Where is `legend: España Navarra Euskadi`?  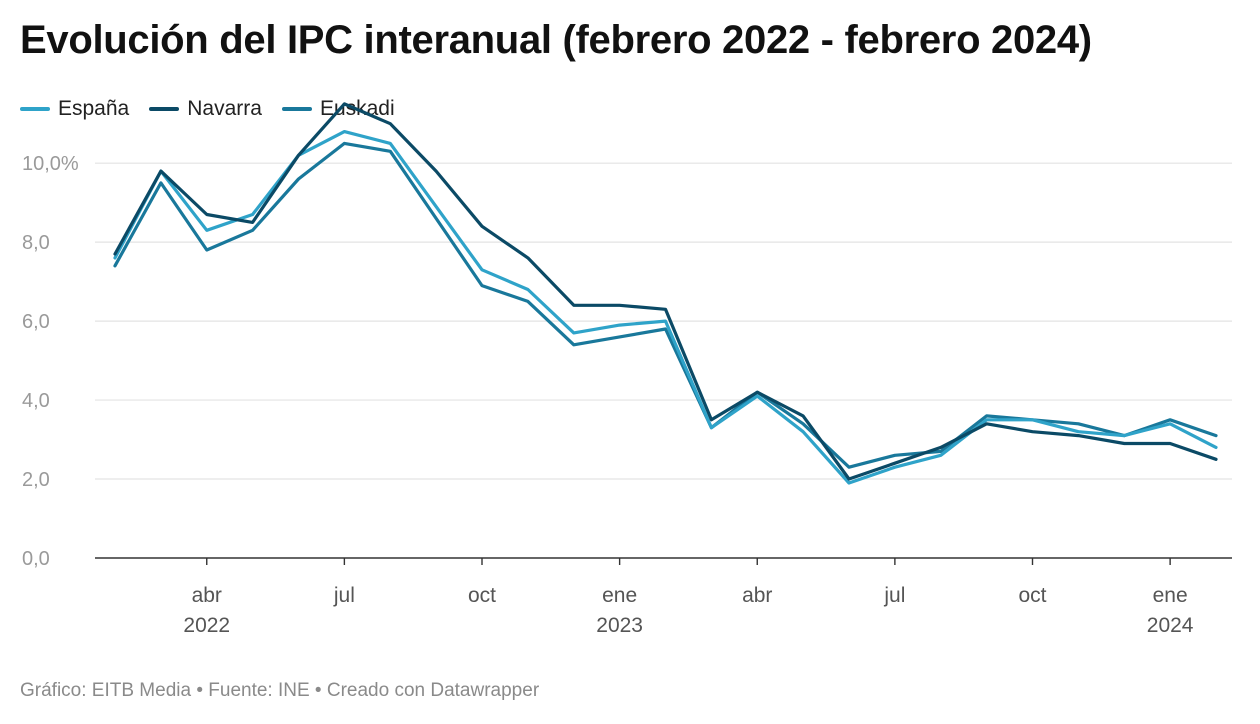 legend: España Navarra Euskadi is located at coordinates (207, 109).